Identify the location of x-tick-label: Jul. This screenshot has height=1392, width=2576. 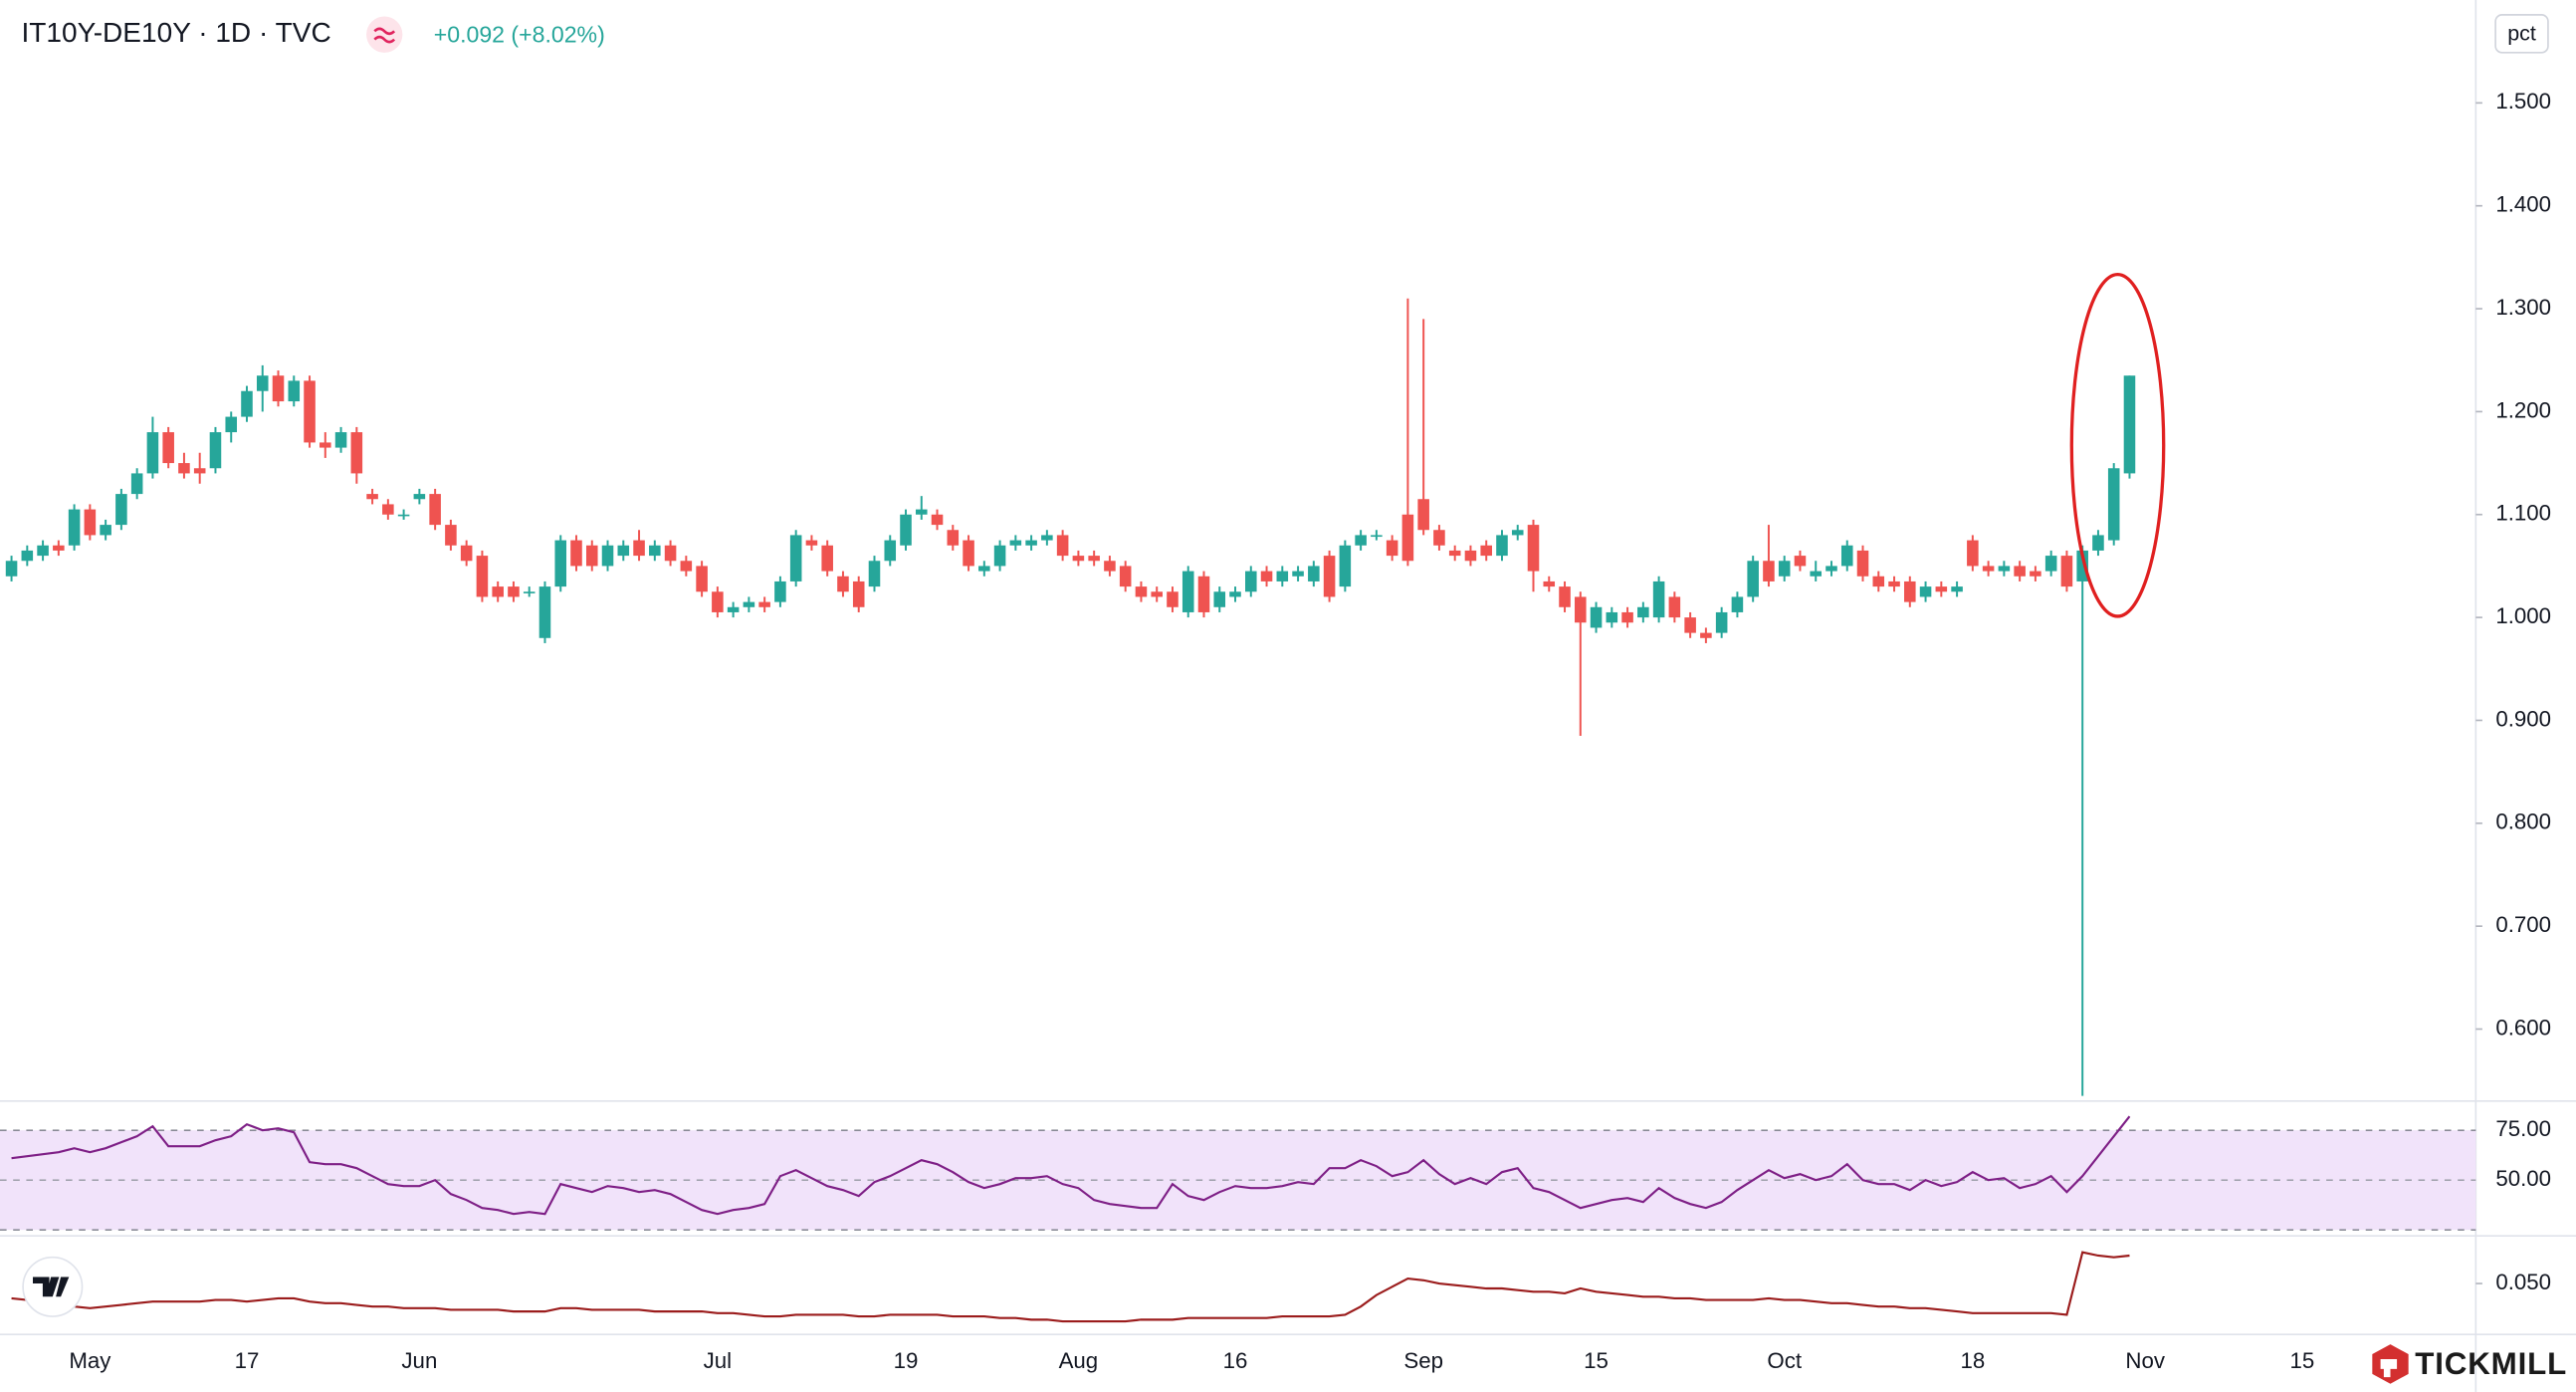
(718, 1361).